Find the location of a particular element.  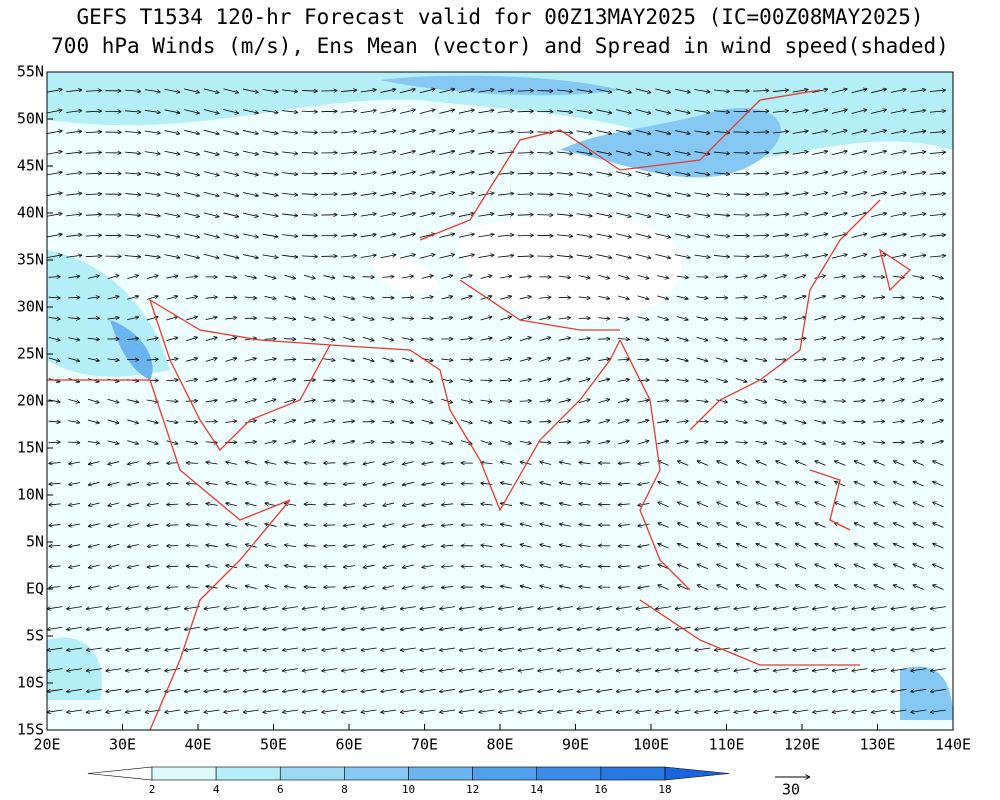

lat-tick-label: 5N is located at coordinates (35, 542).